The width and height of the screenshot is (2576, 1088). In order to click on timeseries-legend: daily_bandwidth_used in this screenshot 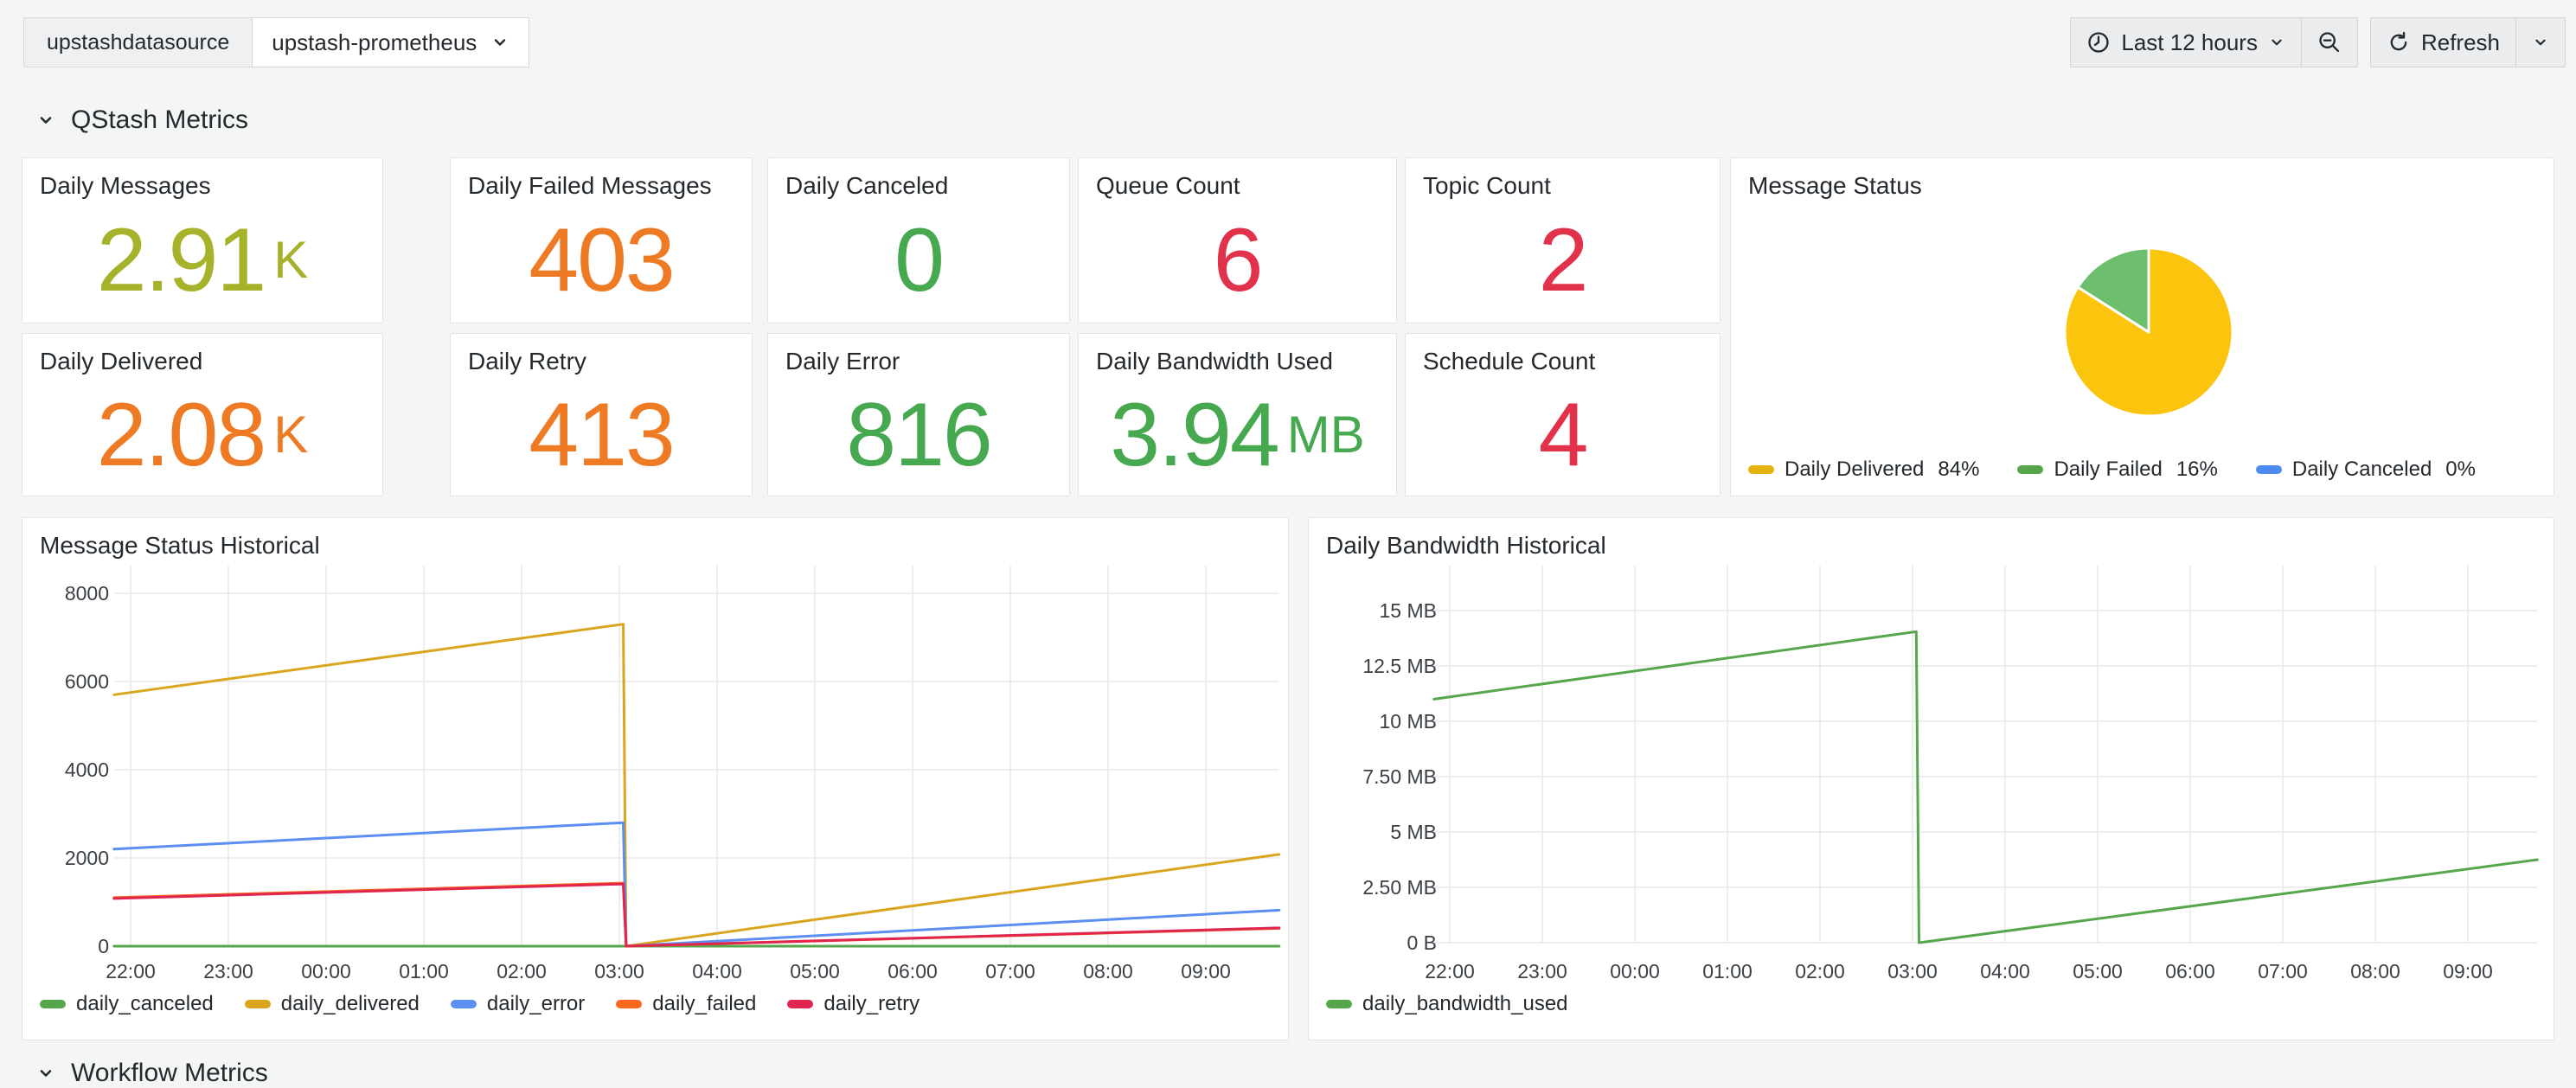, I will do `click(1447, 1004)`.